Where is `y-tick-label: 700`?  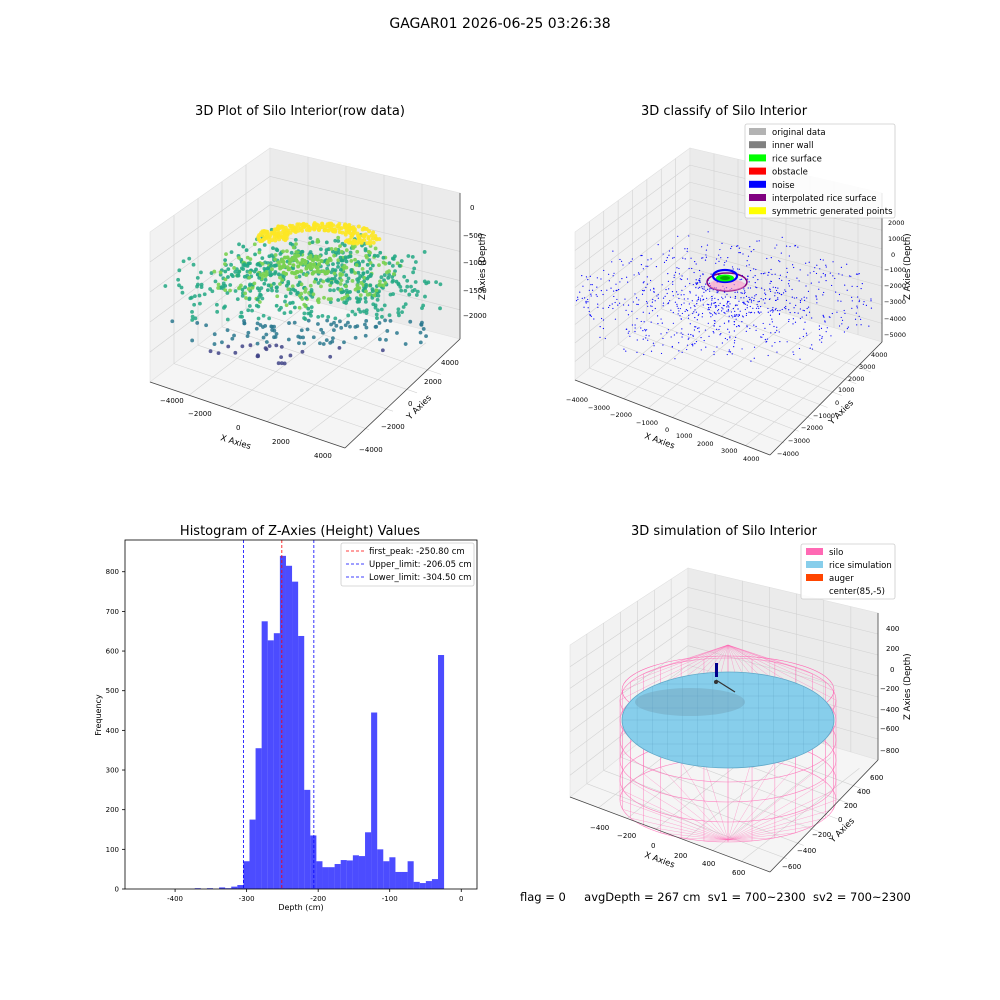
y-tick-label: 700 is located at coordinates (112, 612).